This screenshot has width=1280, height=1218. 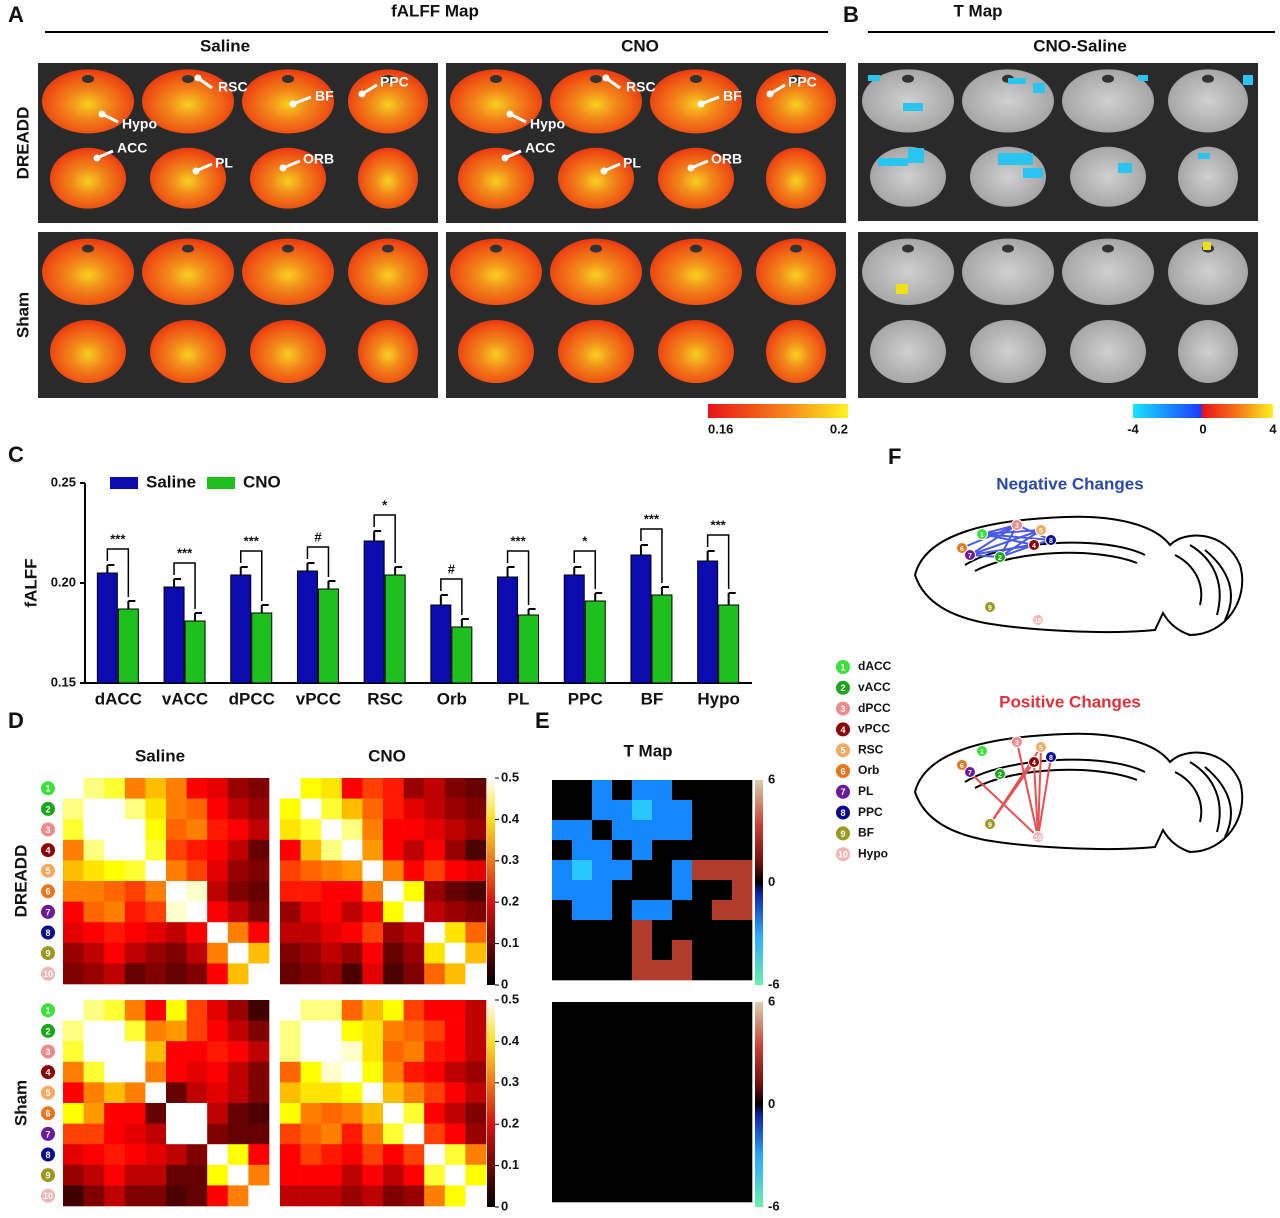 What do you see at coordinates (1000, 558) in the screenshot?
I see `node-number: 2` at bounding box center [1000, 558].